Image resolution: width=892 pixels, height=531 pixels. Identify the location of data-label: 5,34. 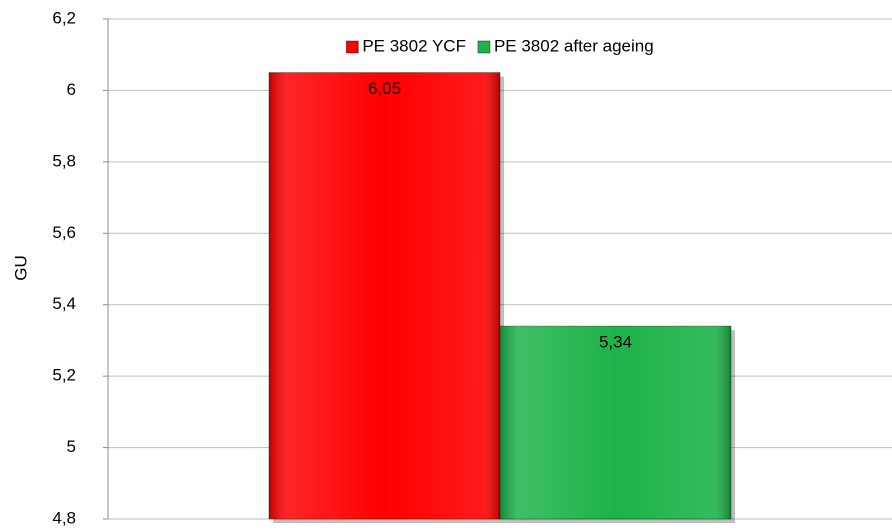
(615, 342).